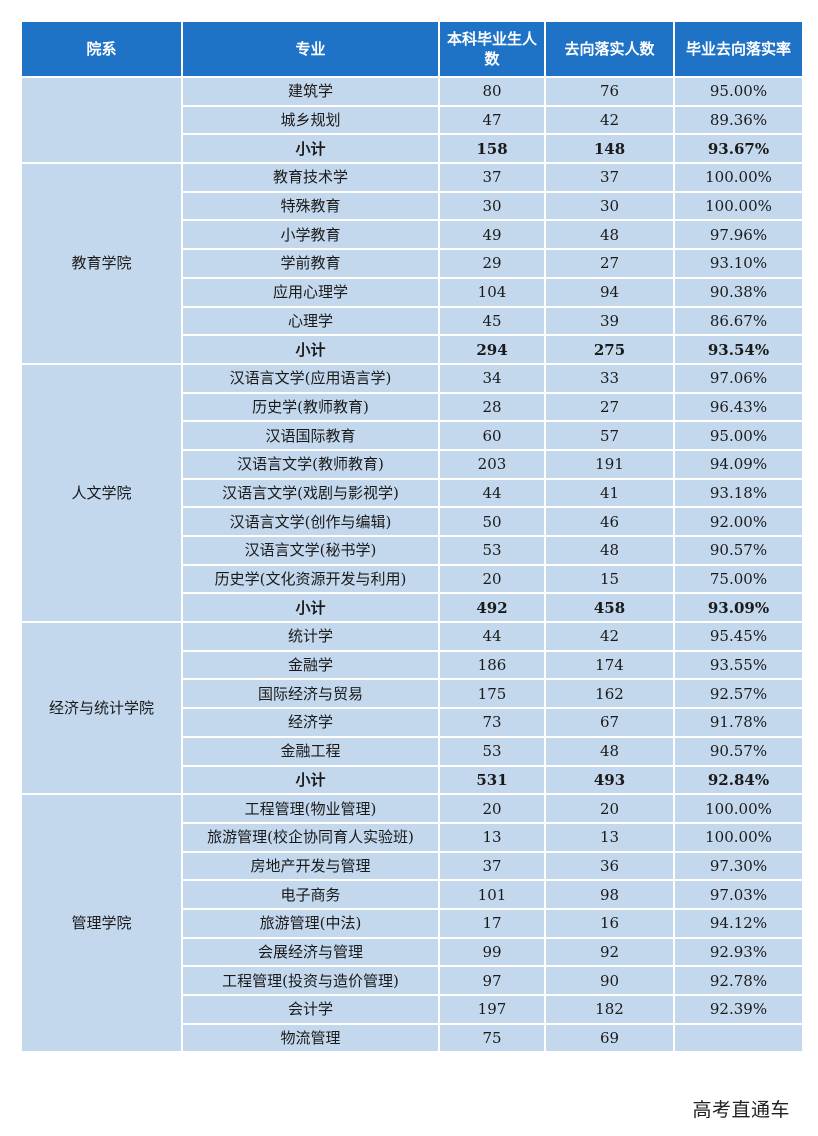  Describe the element at coordinates (101, 49) in the screenshot. I see `header-dept: 院系` at that location.